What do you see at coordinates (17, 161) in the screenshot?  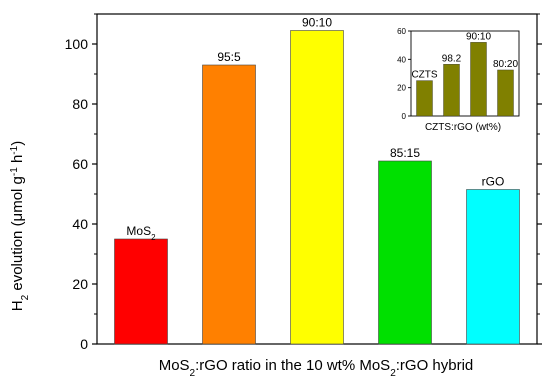 I see `y-axis-title-part: h` at bounding box center [17, 161].